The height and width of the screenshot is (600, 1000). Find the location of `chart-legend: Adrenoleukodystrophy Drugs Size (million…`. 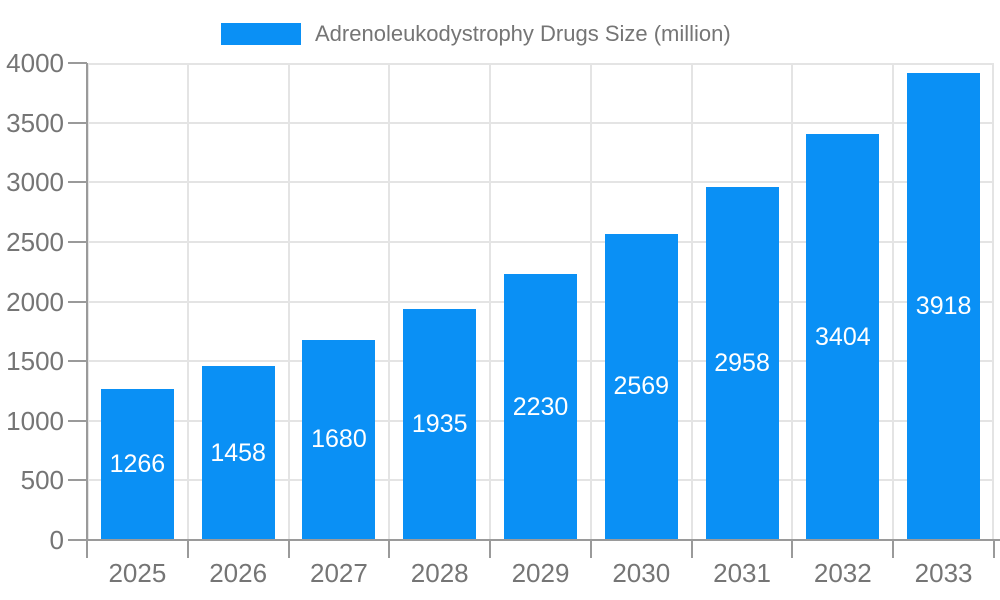

chart-legend: Adrenoleukodystrophy Drugs Size (million… is located at coordinates (476, 34).